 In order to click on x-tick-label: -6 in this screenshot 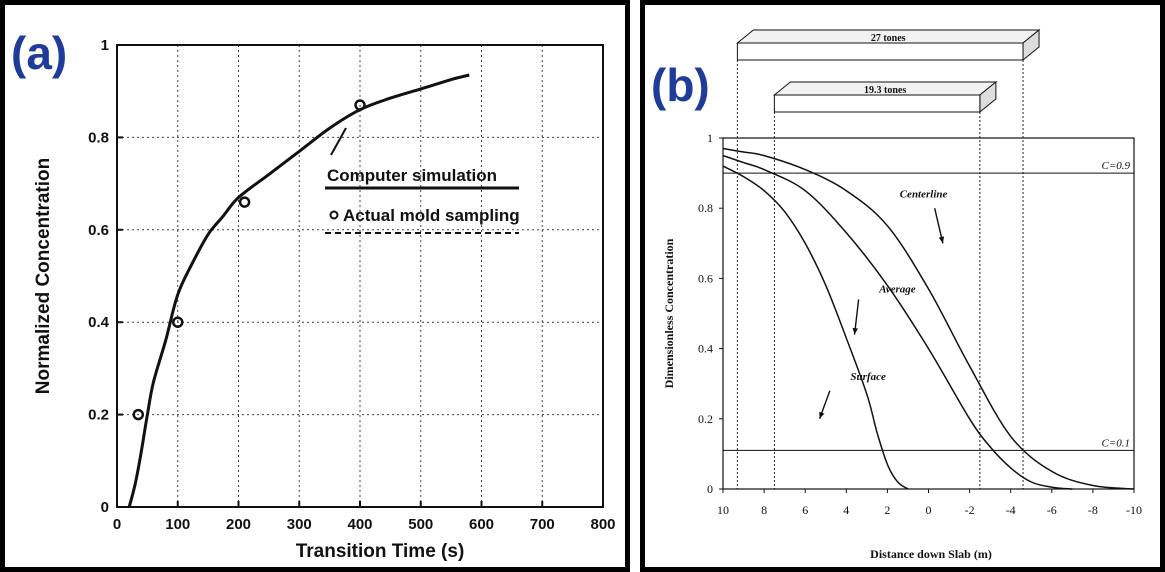, I will do `click(1052, 510)`.